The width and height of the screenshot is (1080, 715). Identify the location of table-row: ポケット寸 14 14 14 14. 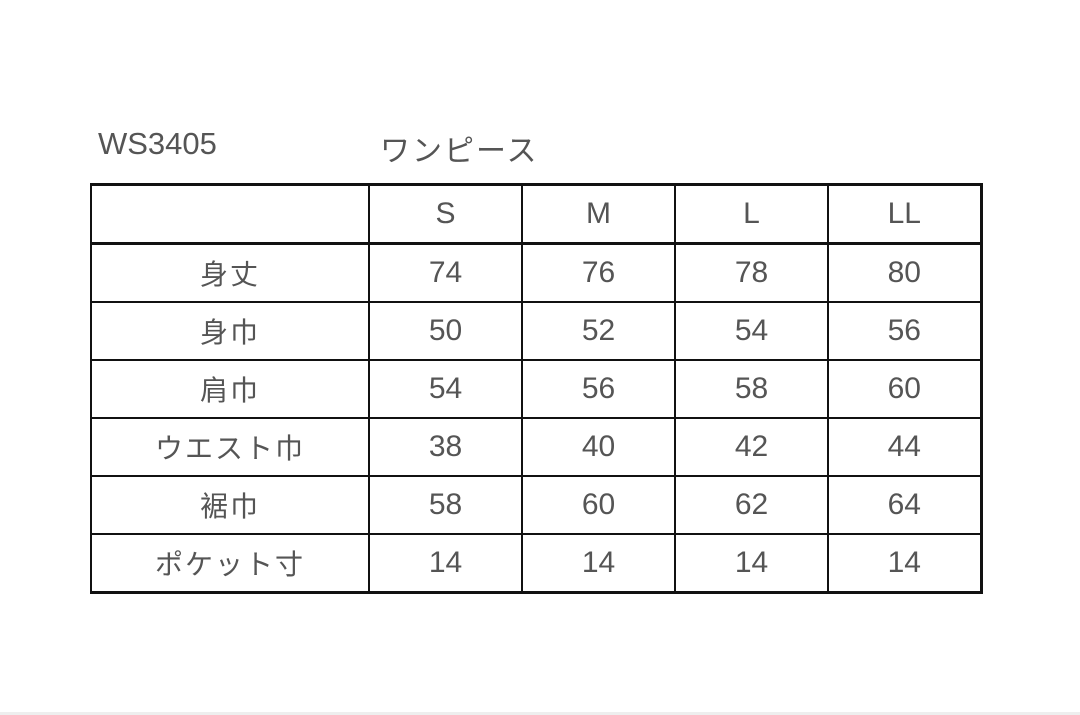
(536, 563).